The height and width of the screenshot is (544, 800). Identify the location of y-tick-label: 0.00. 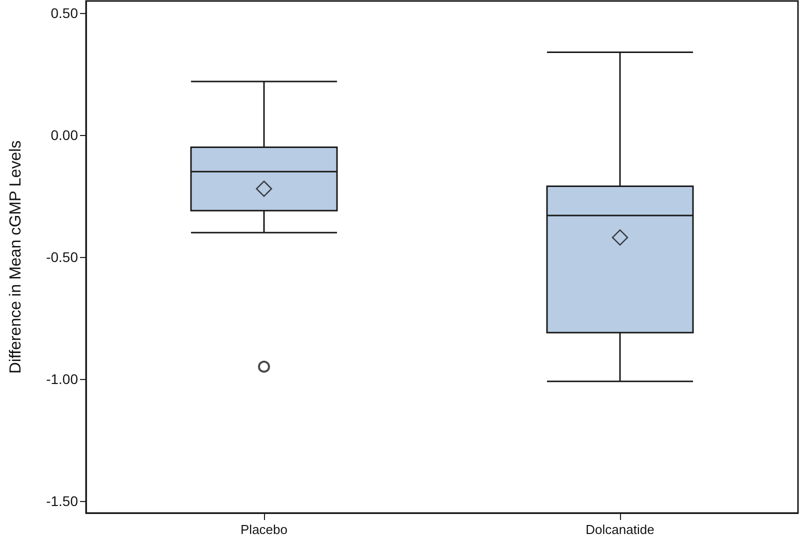
(64, 135).